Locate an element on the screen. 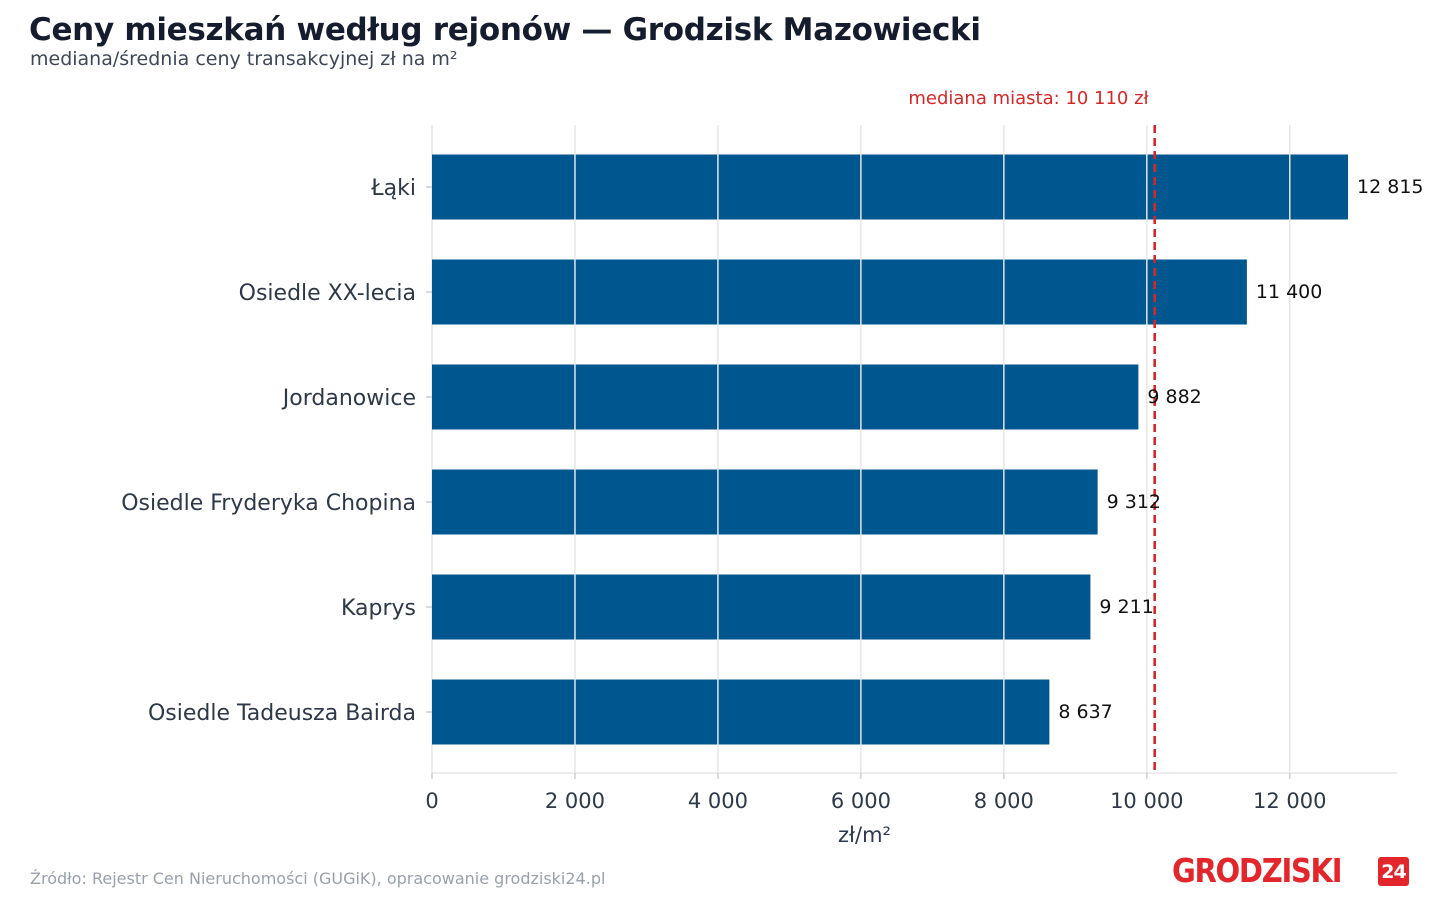 This screenshot has height=900, width=1440. category-label-1: Łąki is located at coordinates (393, 188).